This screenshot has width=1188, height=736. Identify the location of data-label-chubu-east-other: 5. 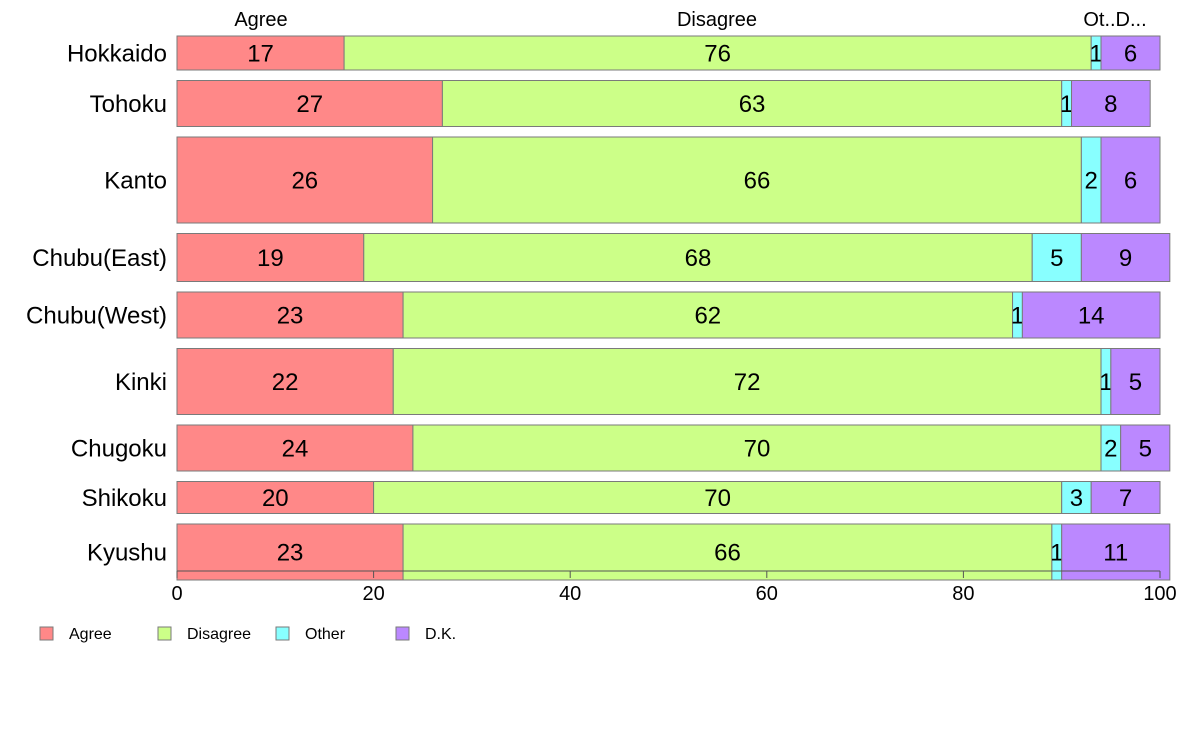
(1056, 258).